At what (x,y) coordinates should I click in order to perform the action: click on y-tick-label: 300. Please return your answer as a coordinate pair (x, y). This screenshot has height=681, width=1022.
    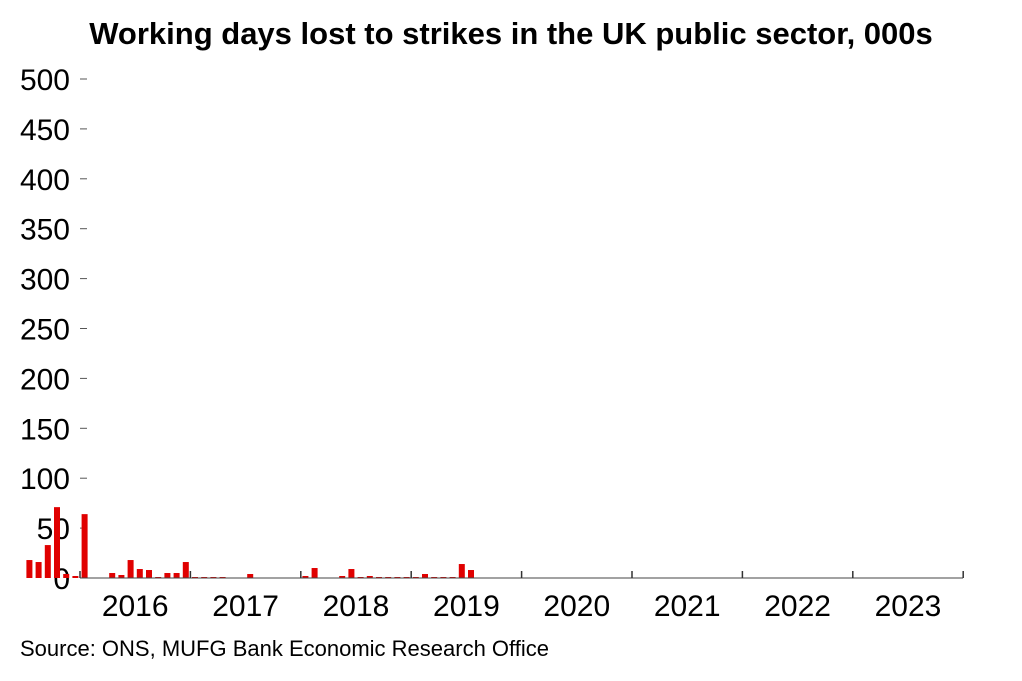
    Looking at the image, I should click on (45, 280).